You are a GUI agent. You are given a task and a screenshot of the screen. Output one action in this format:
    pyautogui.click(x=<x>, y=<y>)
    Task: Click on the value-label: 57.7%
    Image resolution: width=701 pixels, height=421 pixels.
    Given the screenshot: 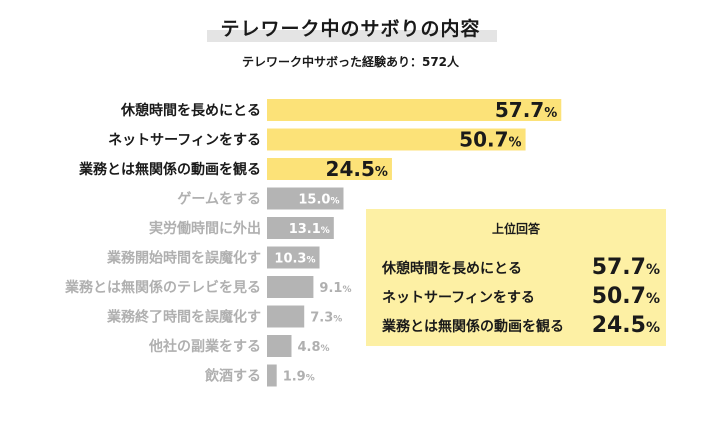 What is the action you would take?
    pyautogui.click(x=526, y=110)
    